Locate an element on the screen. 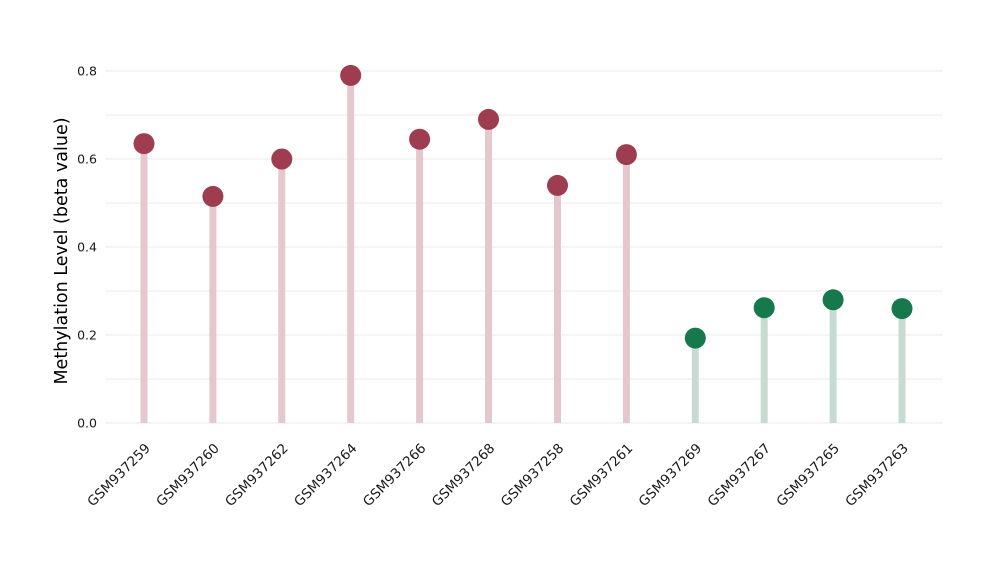  y-tick-label: 0.6 is located at coordinates (87, 159).